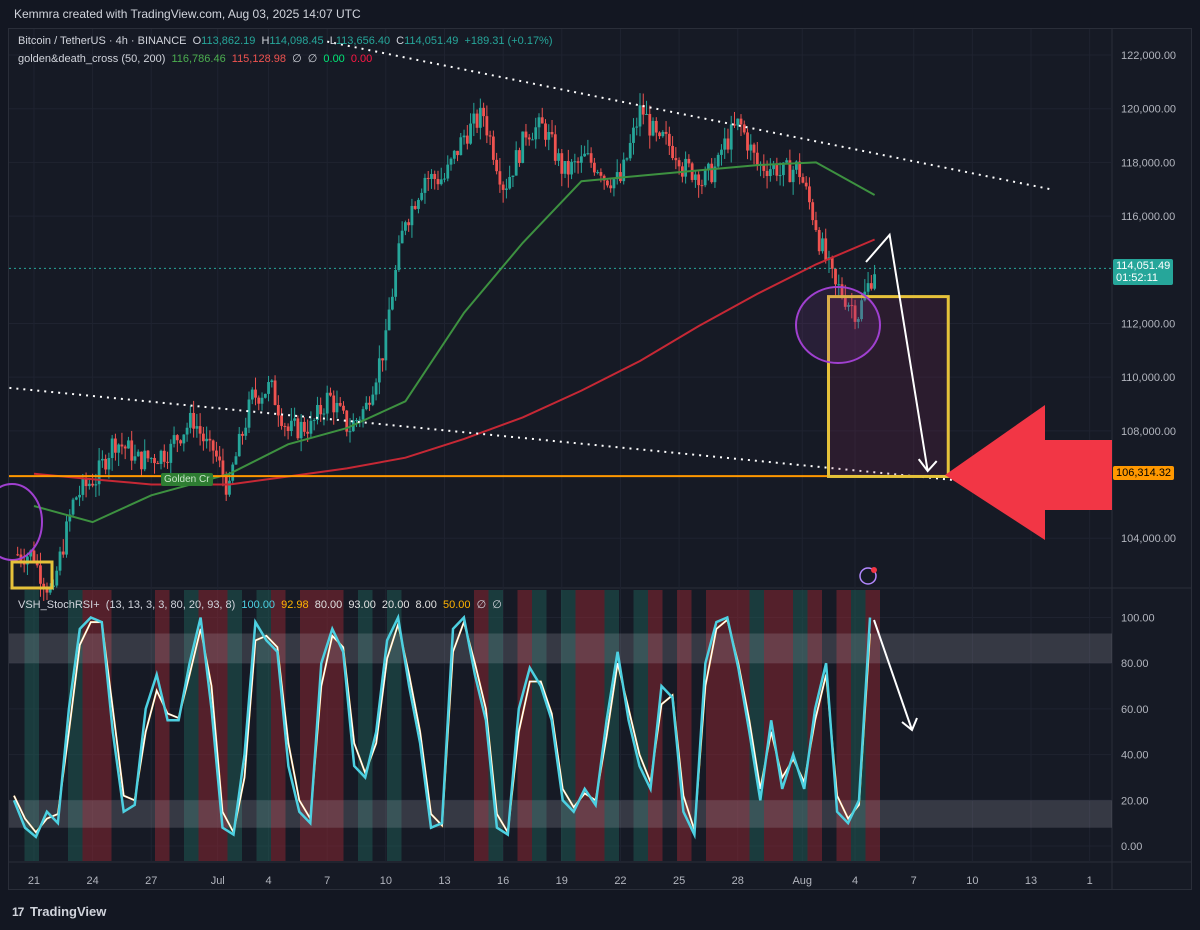  I want to click on price-tick-label: 116,000.00, so click(1148, 217).